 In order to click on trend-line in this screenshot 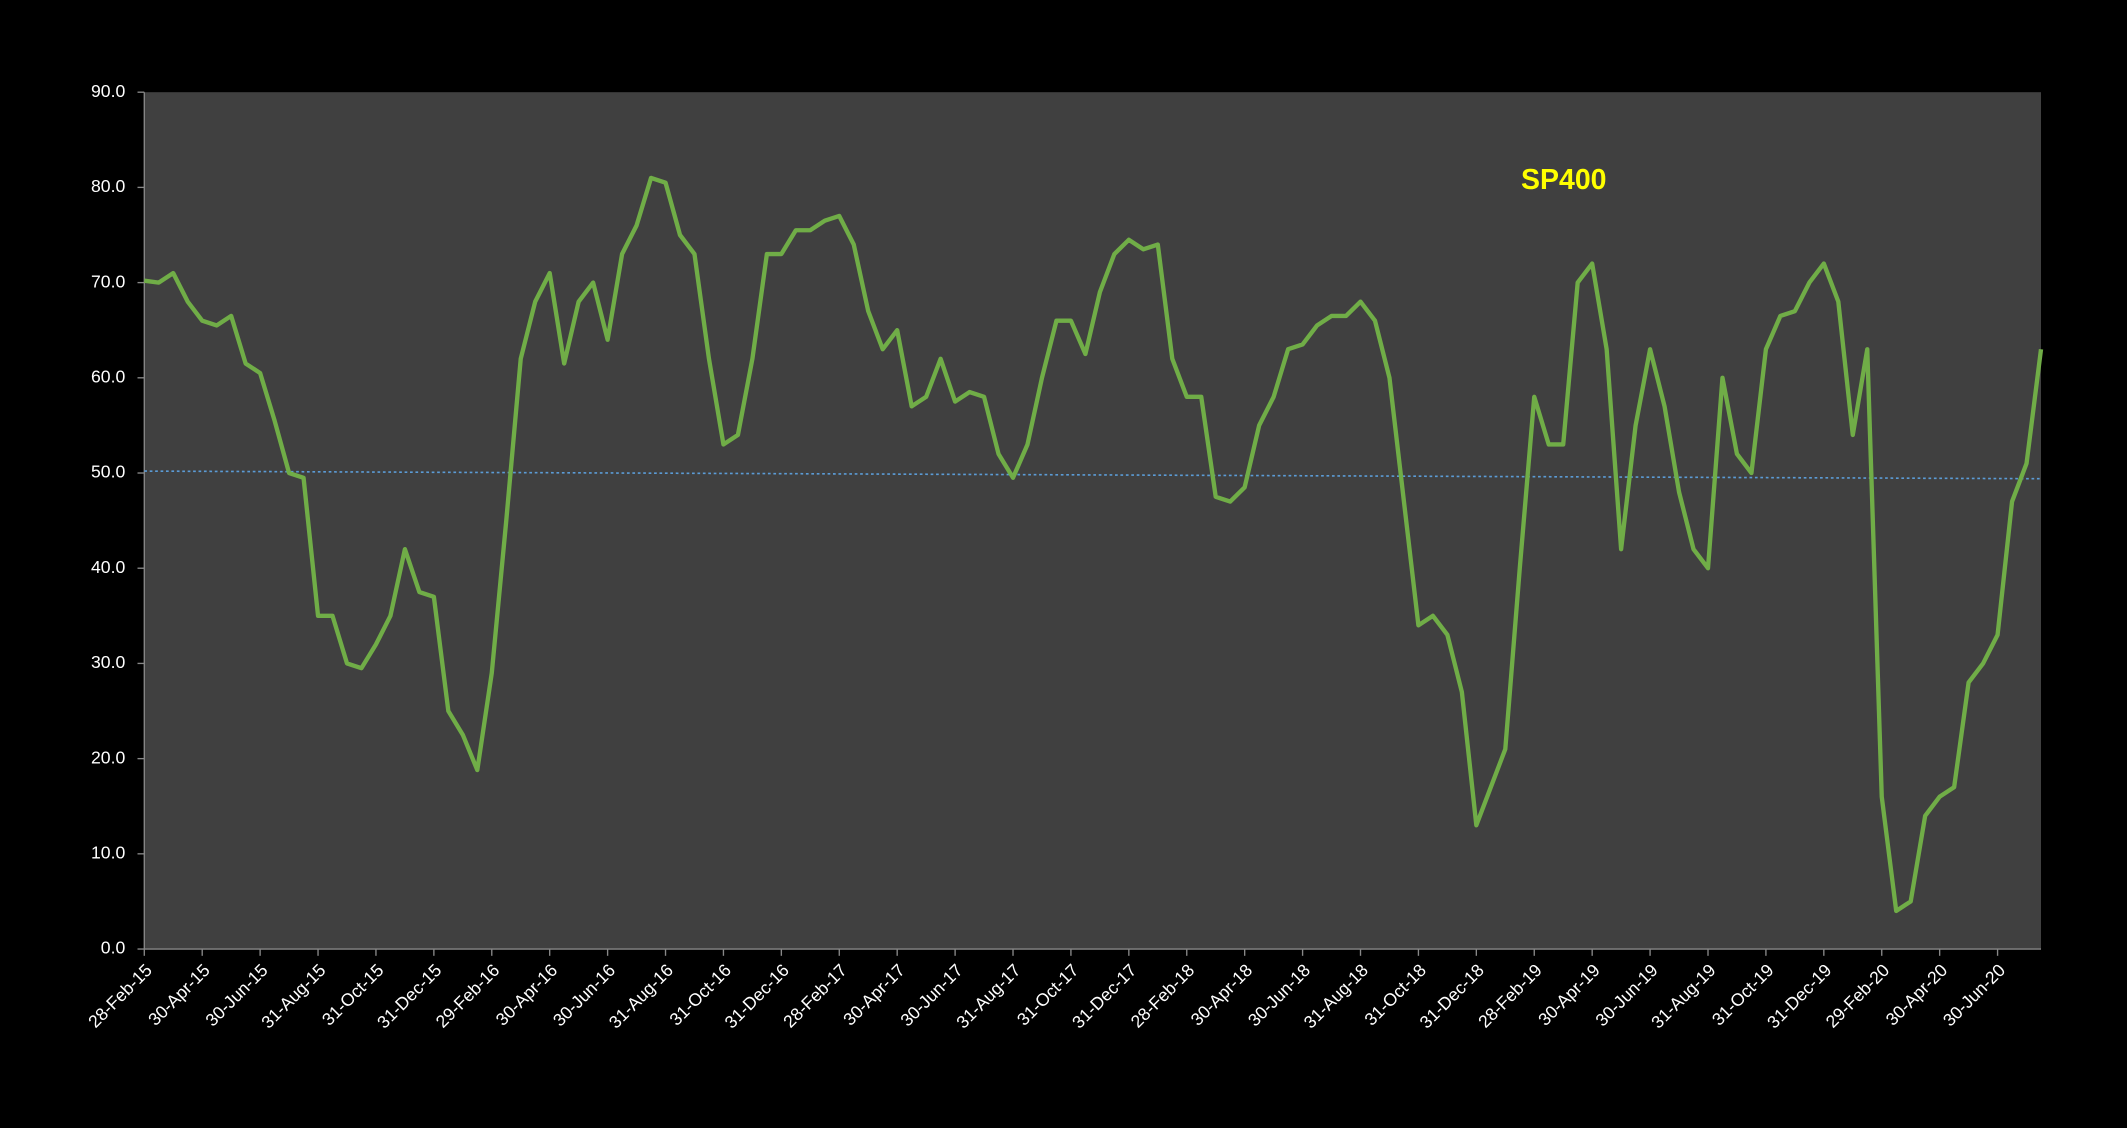, I will do `click(1093, 475)`.